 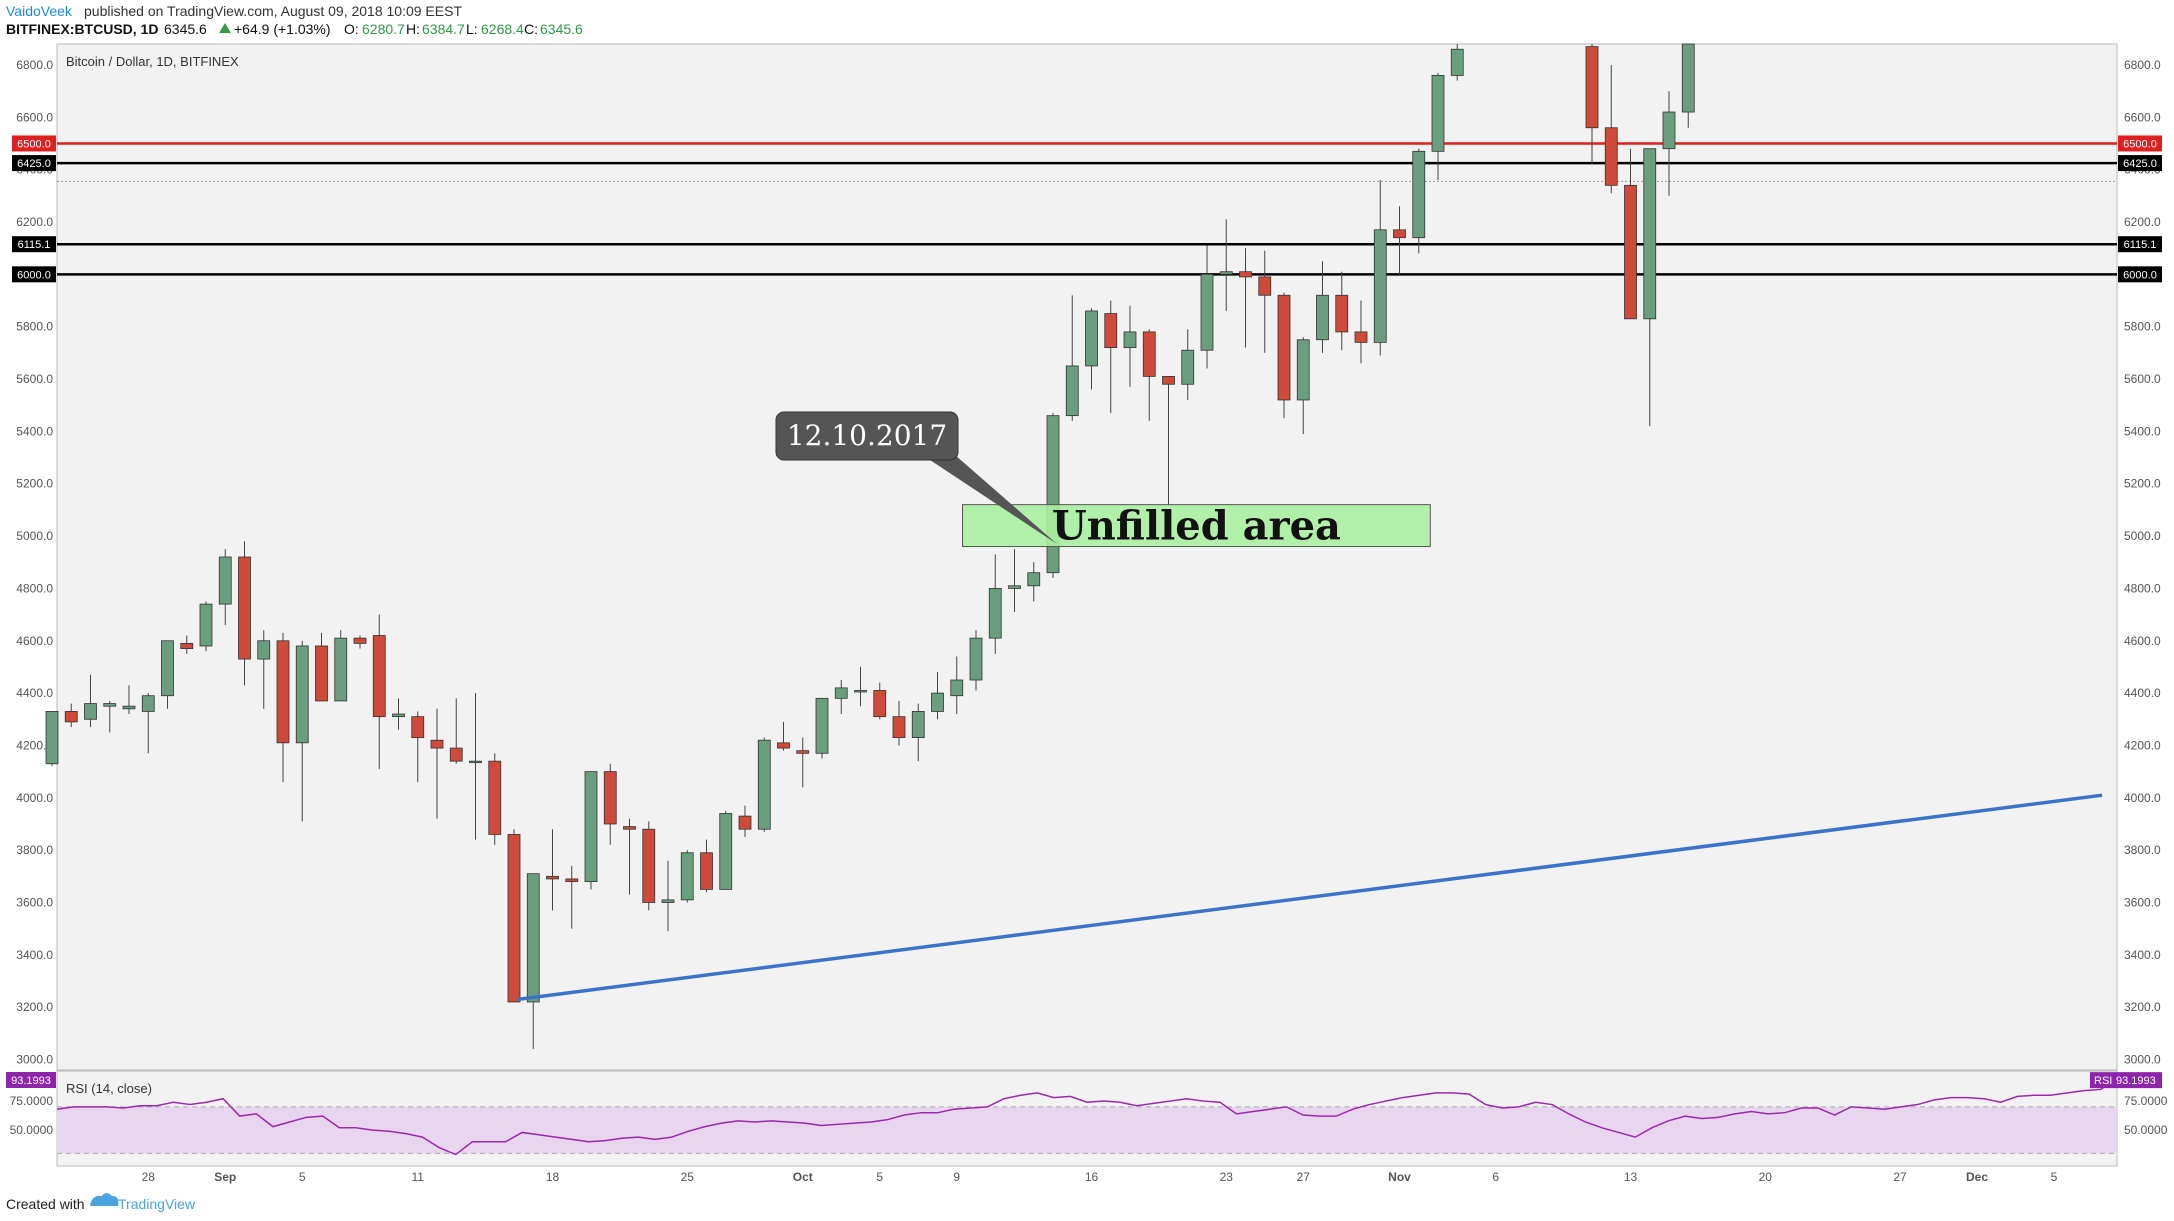 What do you see at coordinates (104, 1199) in the screenshot?
I see `tradingview-logo-icon` at bounding box center [104, 1199].